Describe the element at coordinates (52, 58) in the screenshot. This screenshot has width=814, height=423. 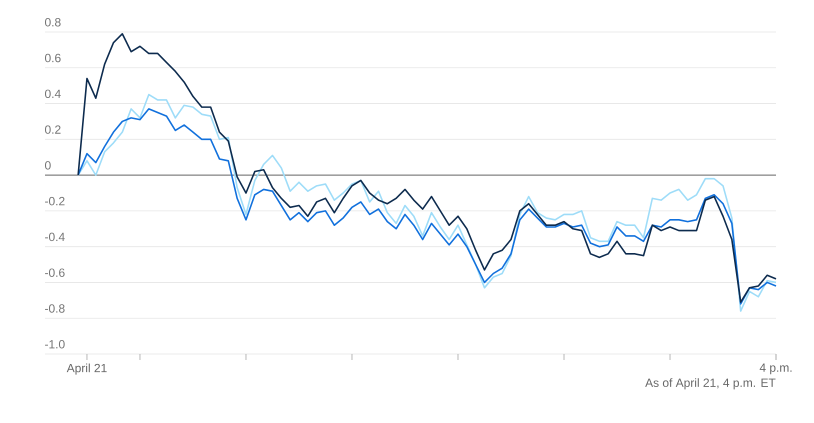
I see `y-tick-label: 0.6` at that location.